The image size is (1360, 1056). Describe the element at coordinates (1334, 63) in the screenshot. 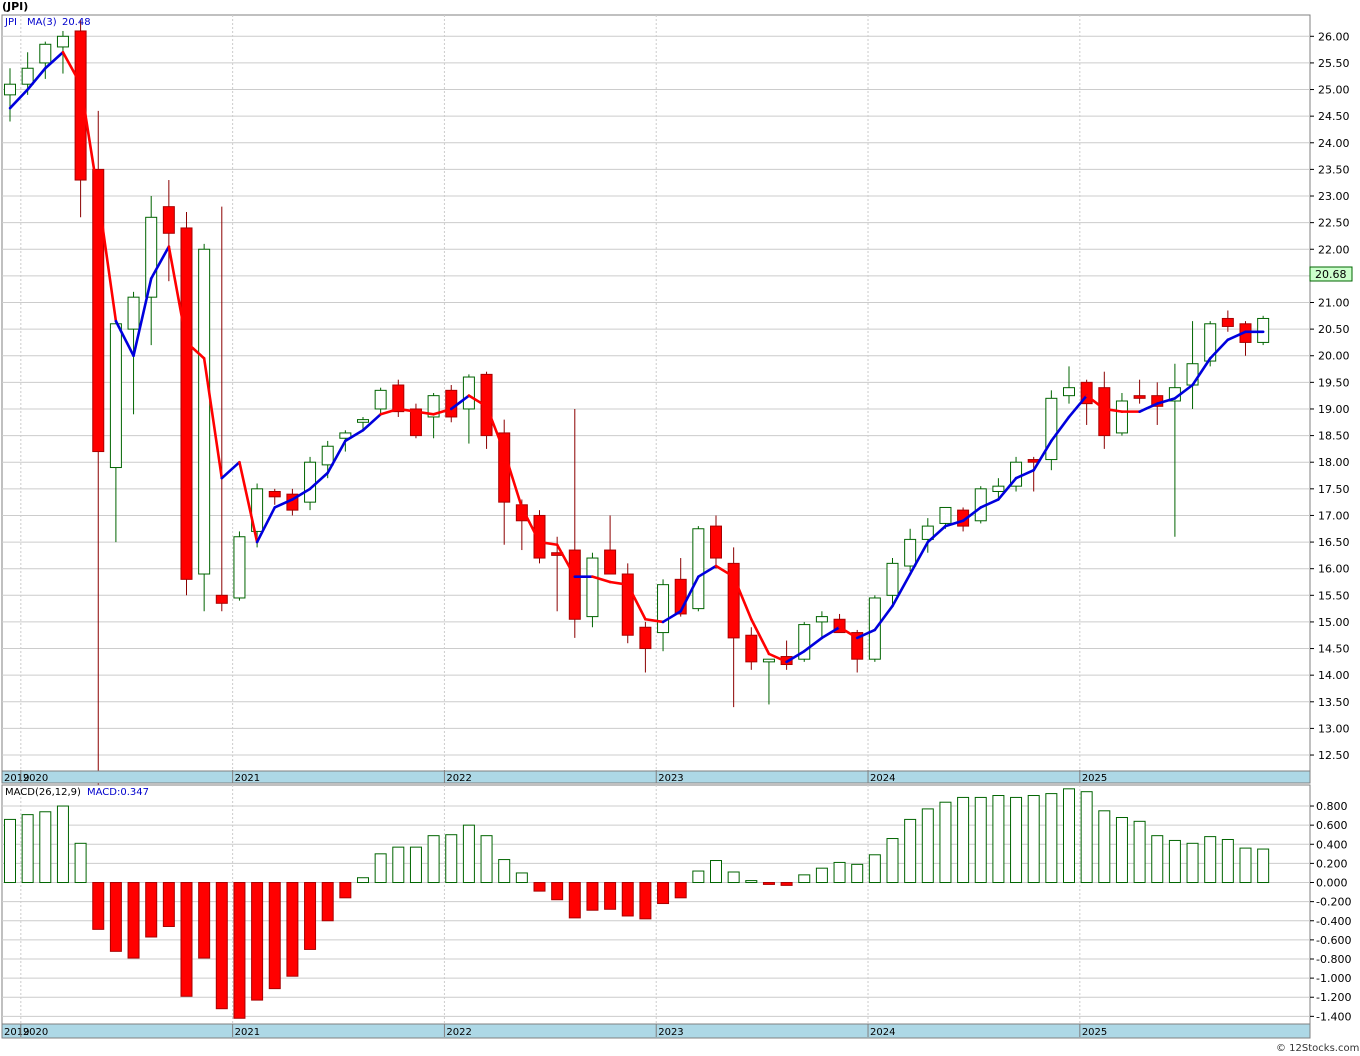

I see `price-y-tick-label: 25.50` at that location.